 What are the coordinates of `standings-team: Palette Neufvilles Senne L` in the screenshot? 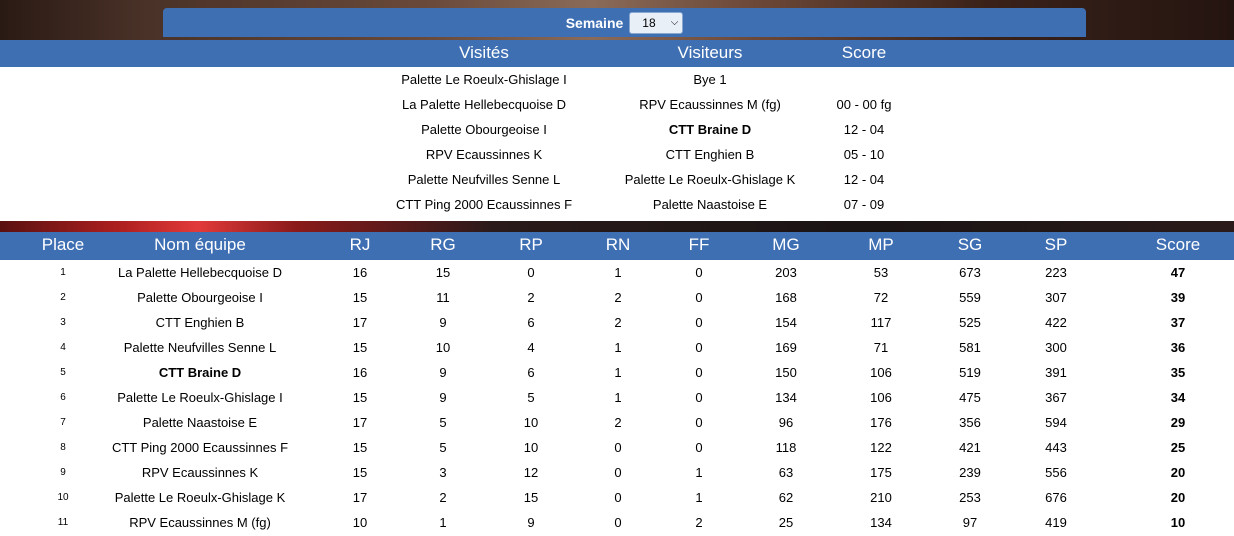 It's located at (200, 347).